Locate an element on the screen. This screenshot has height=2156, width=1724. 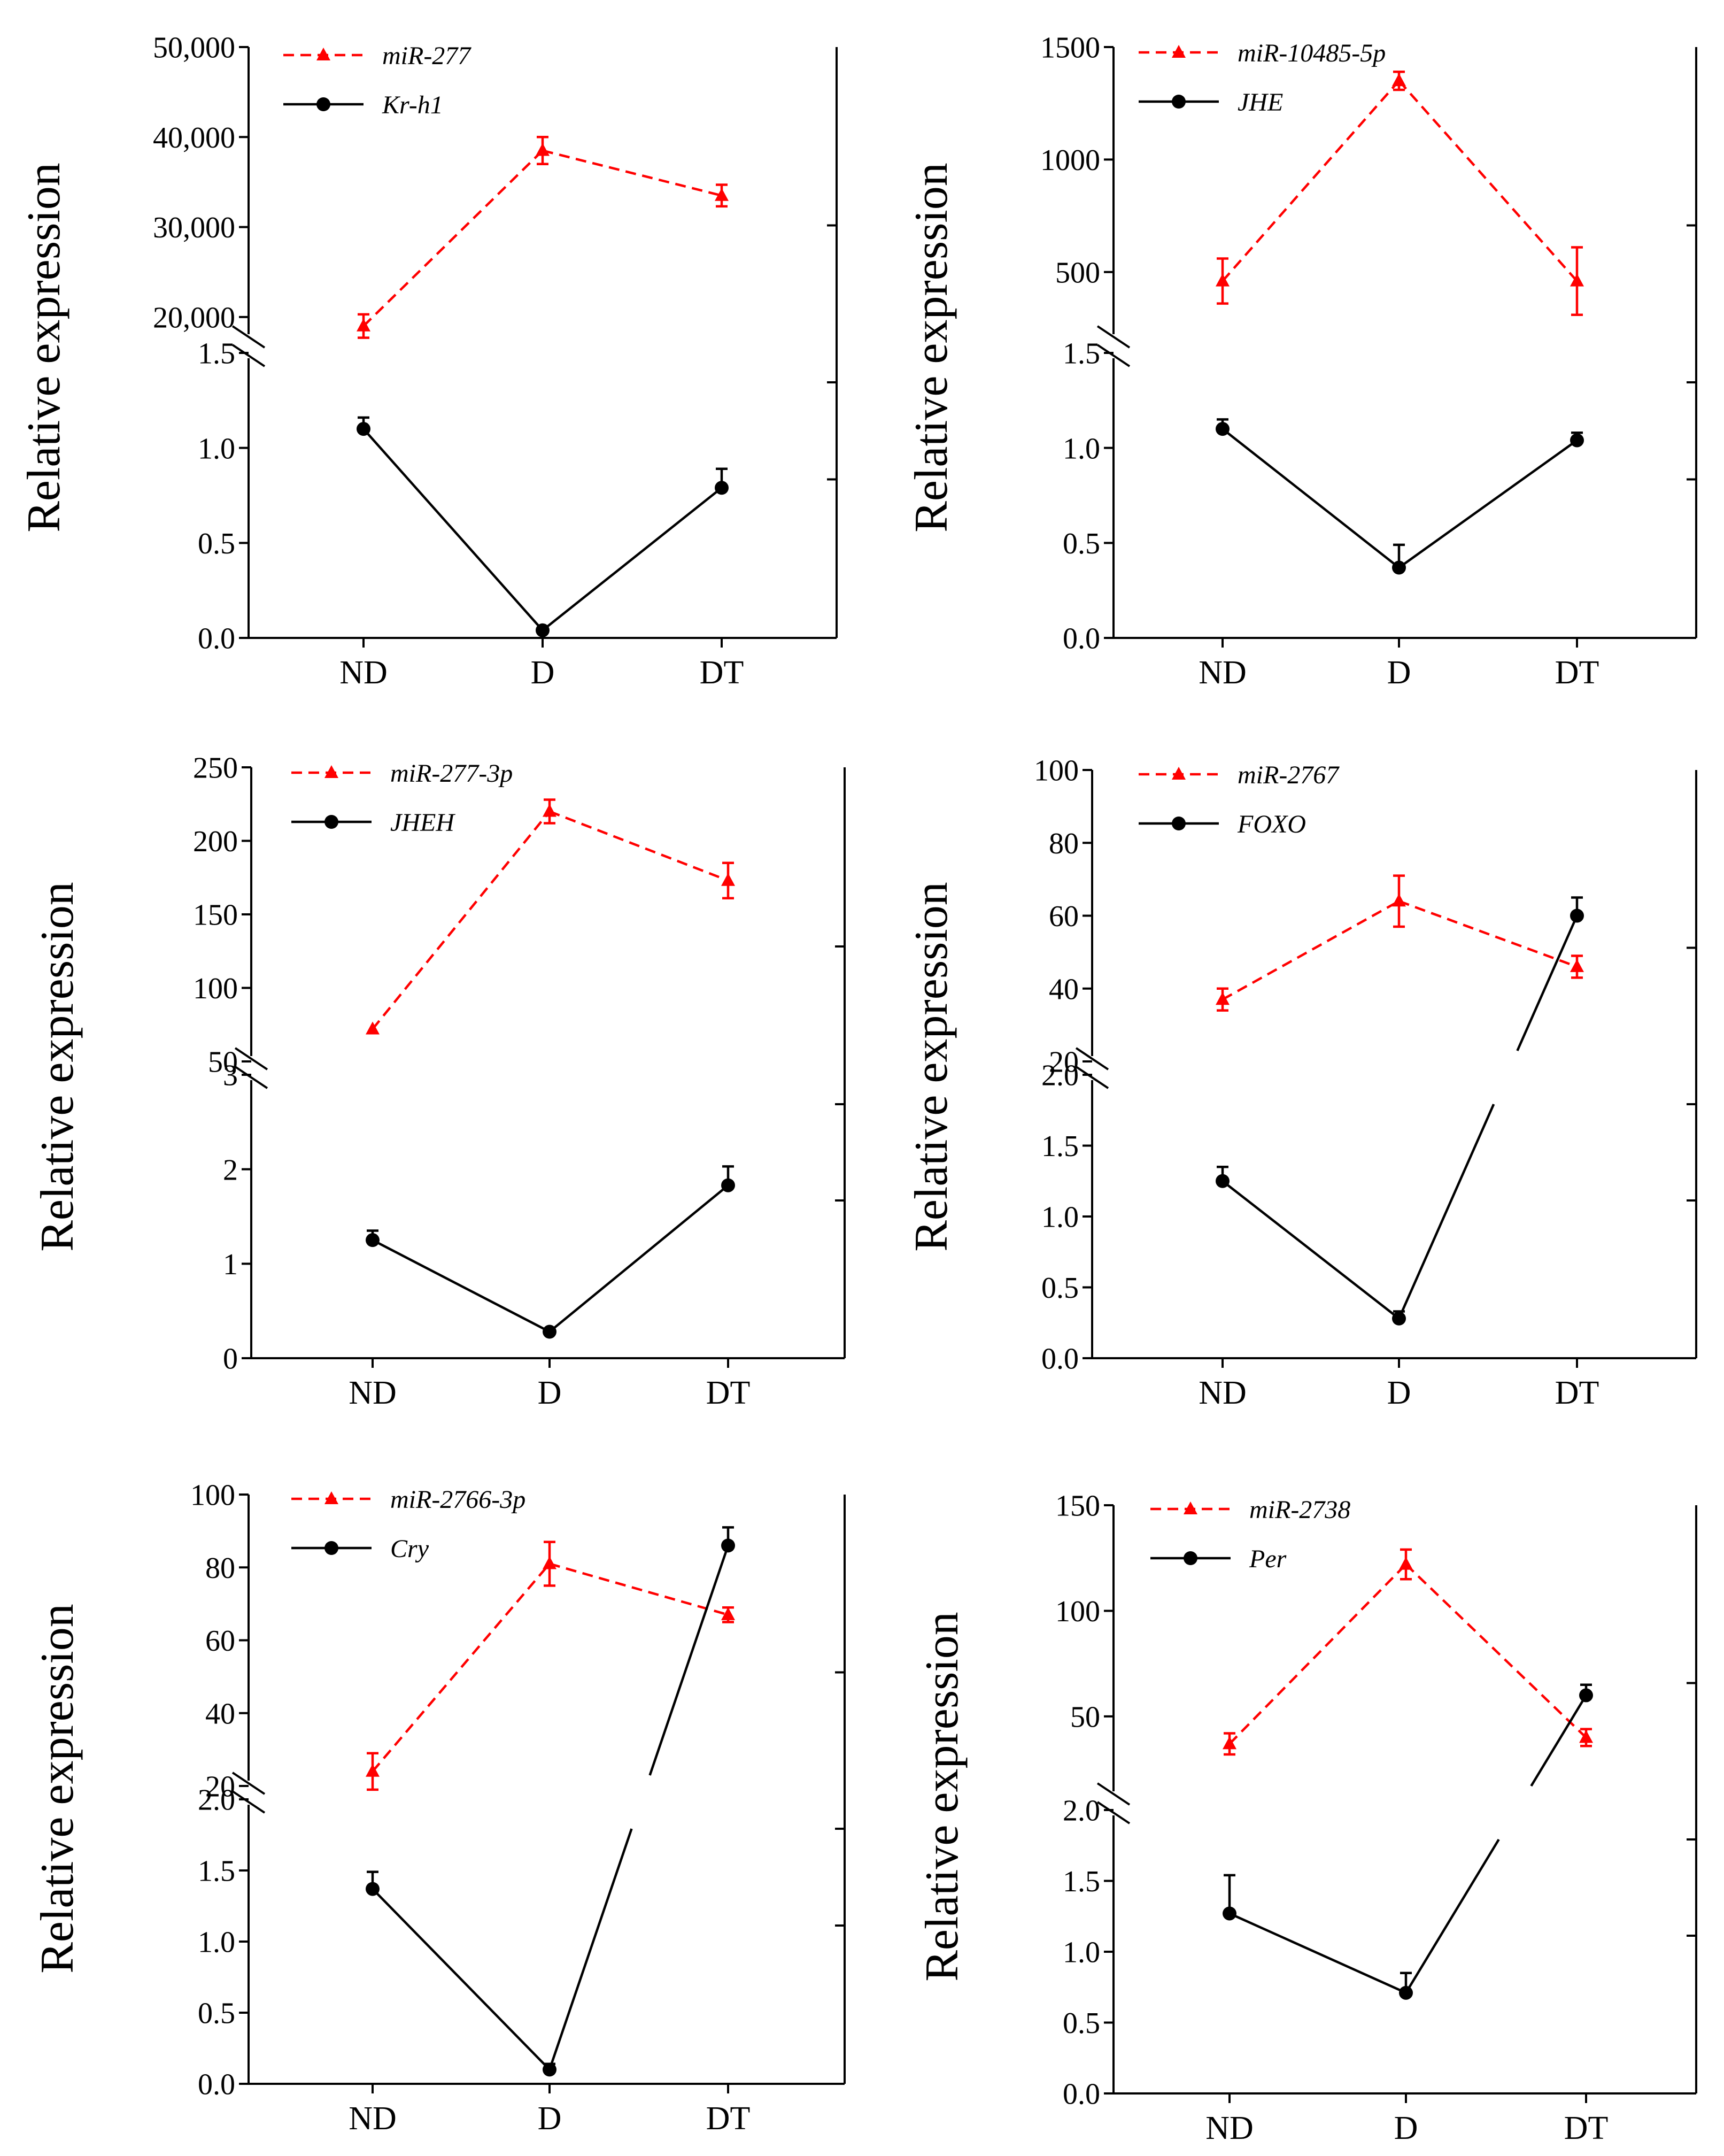
y-tick-label: 250 is located at coordinates (215, 768).